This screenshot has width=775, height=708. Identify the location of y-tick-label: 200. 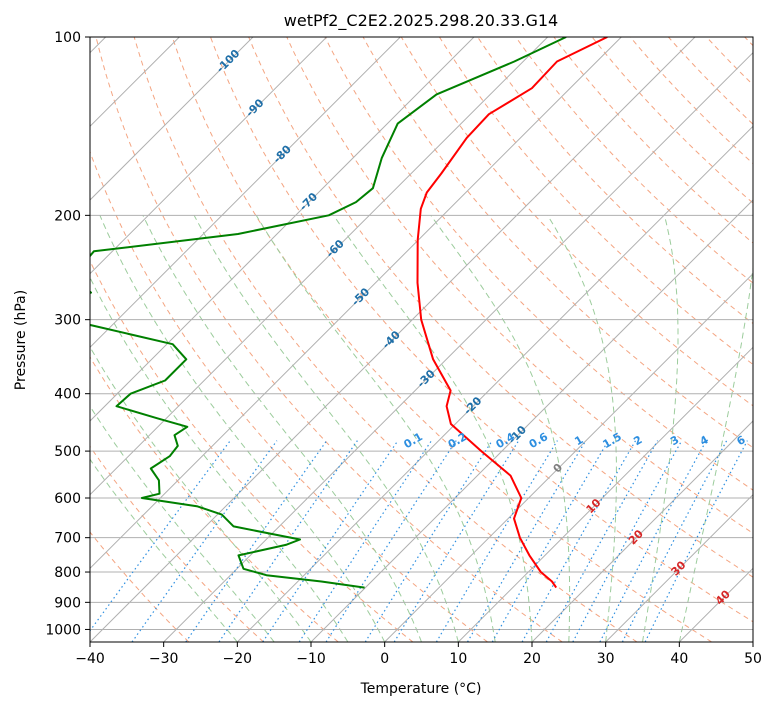
(67, 216).